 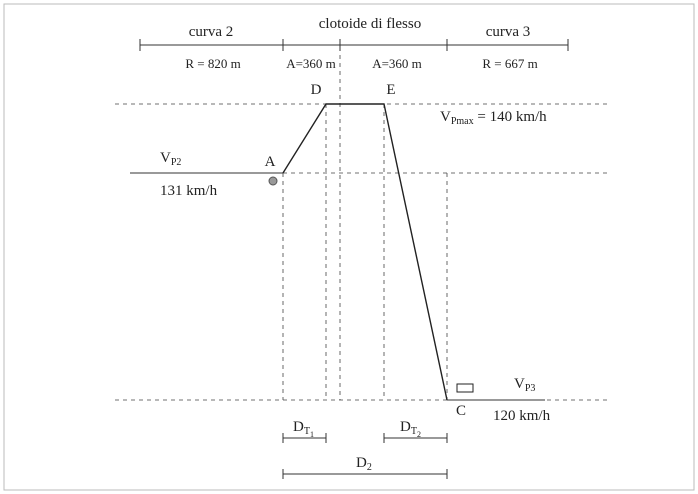 I want to click on point-label: E, so click(x=390, y=90).